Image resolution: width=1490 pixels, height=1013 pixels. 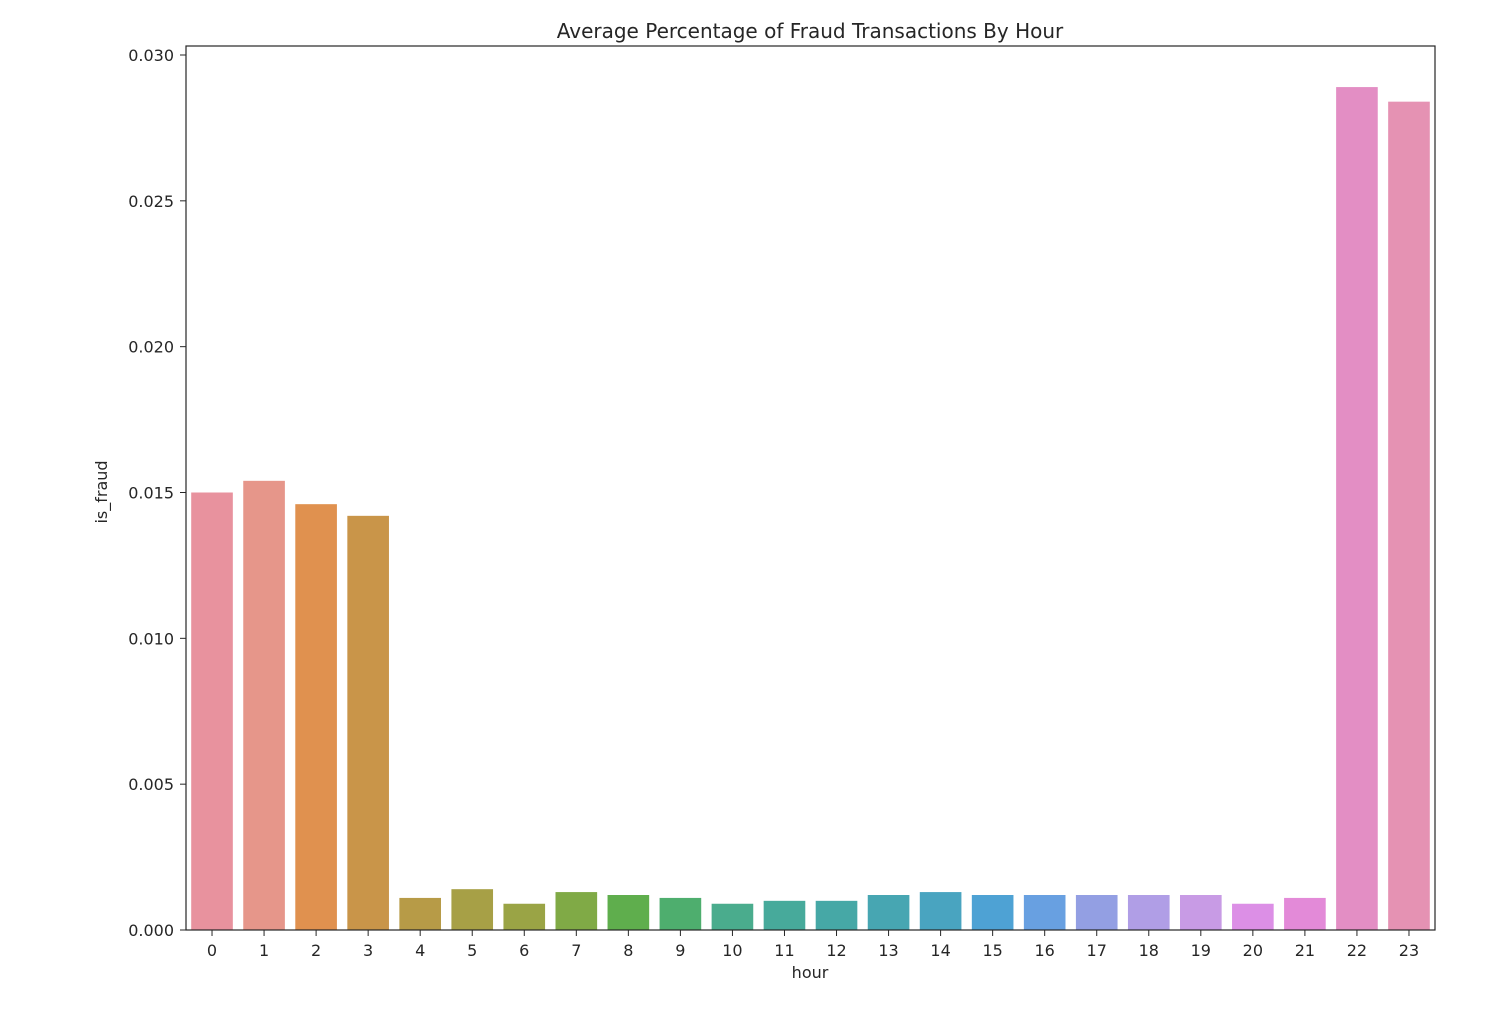 What do you see at coordinates (151, 347) in the screenshot?
I see `y-tick-label: 0.020` at bounding box center [151, 347].